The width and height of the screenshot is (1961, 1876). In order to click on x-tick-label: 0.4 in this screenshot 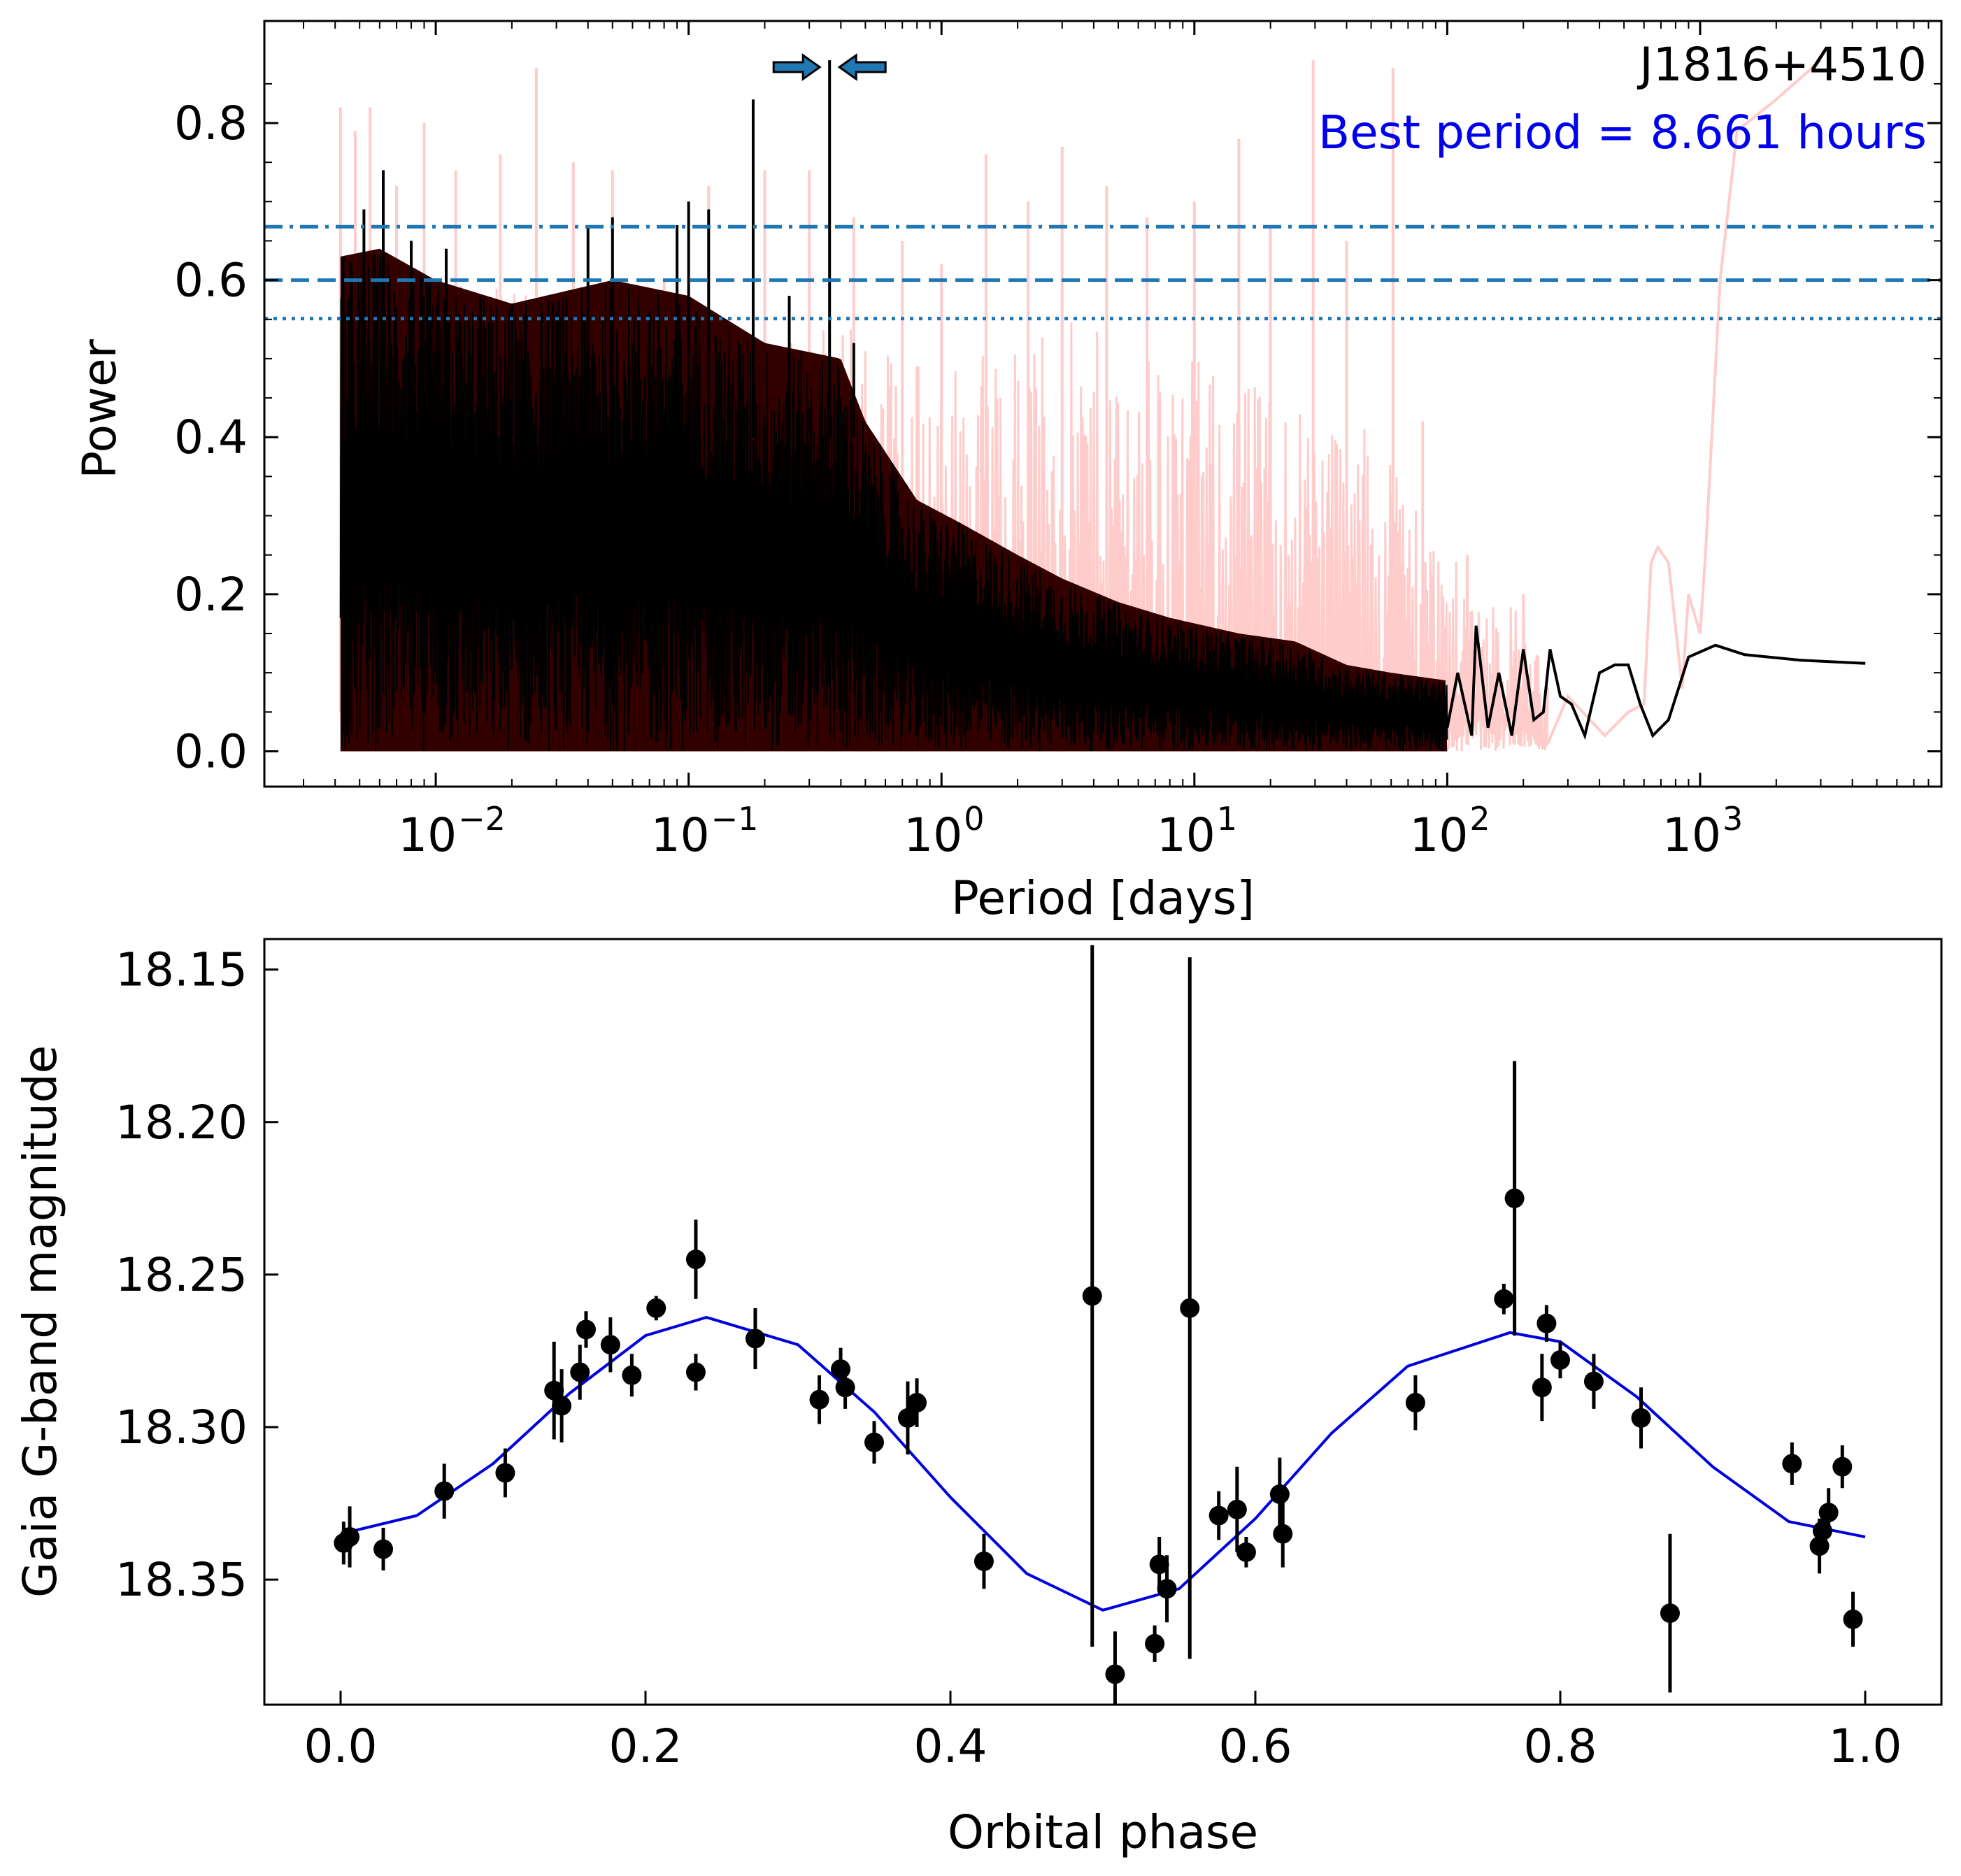, I will do `click(950, 1746)`.